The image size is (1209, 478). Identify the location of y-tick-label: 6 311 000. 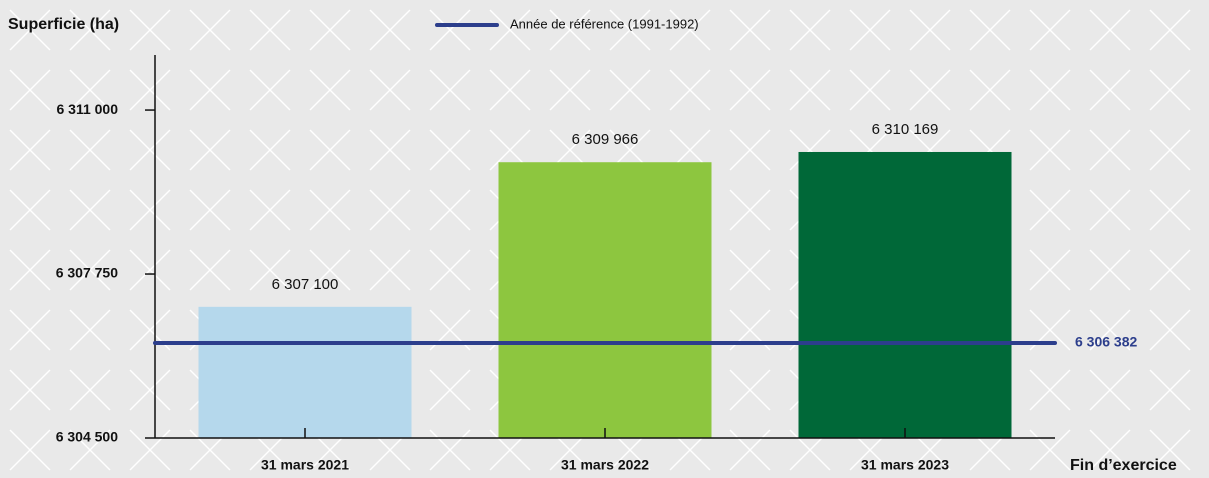
(87, 109).